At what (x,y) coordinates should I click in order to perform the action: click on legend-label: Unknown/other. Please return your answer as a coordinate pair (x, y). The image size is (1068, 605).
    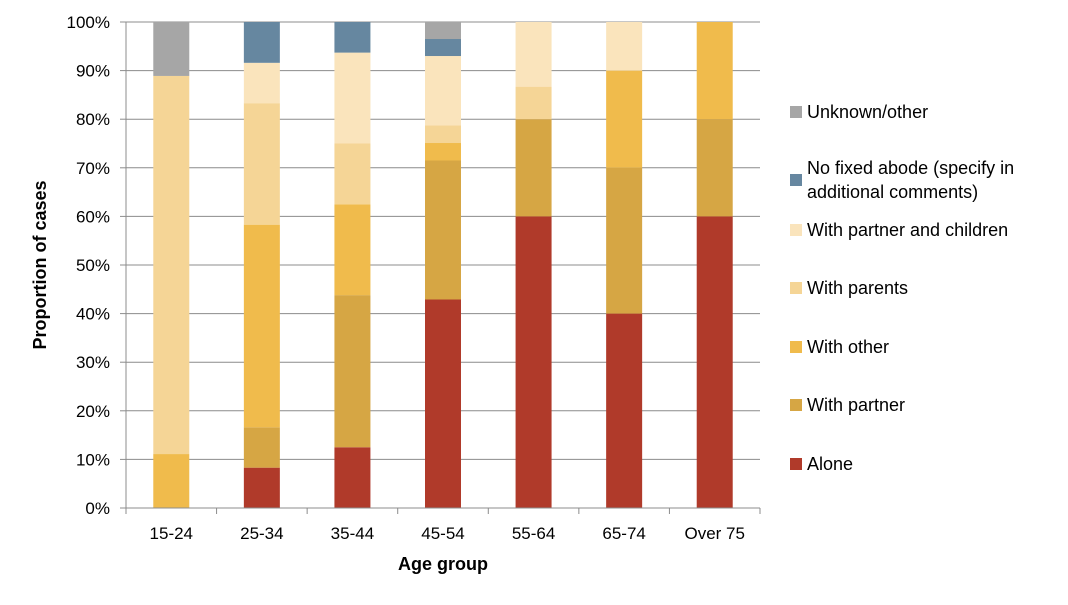
    Looking at the image, I should click on (867, 112).